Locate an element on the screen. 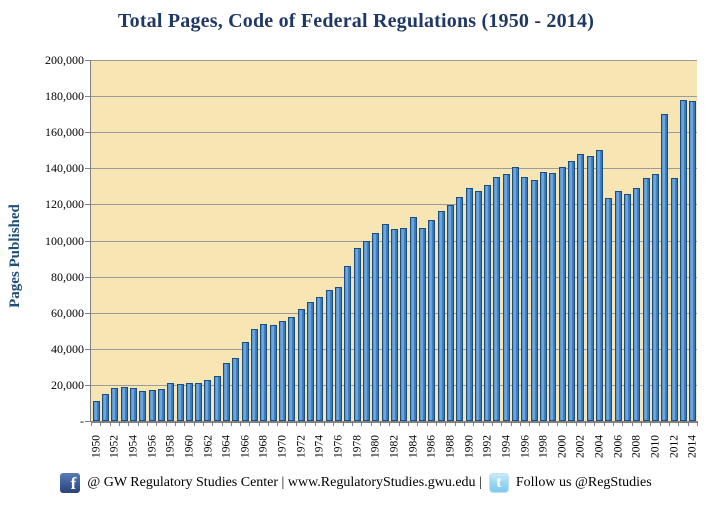  x-tick-label: 1970 is located at coordinates (282, 446).